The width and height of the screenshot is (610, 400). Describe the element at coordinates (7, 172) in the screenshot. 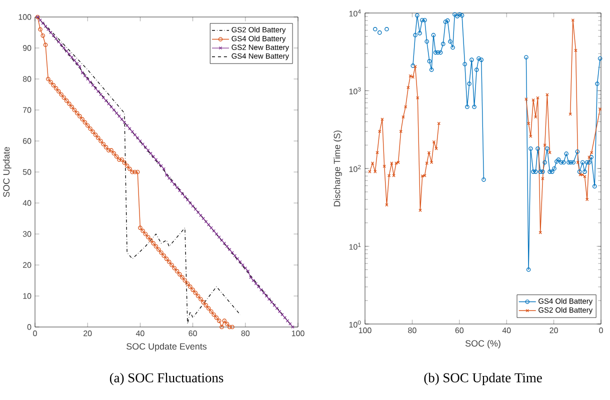

I see `y-axis-title: SOC Update` at that location.